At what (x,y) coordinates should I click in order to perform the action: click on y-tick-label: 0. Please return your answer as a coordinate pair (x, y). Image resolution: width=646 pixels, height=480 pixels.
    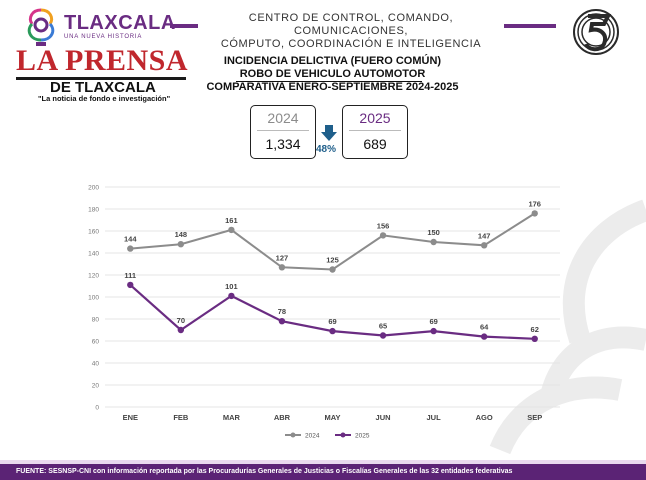
    Looking at the image, I should click on (97, 408).